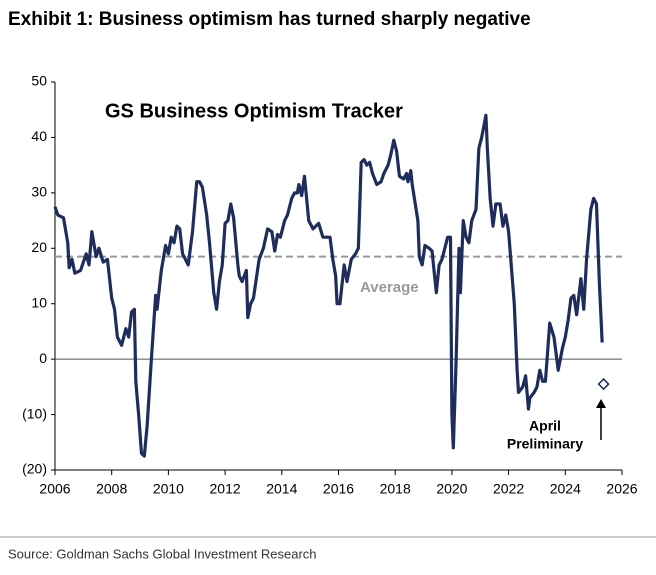 The image size is (656, 575). What do you see at coordinates (338, 489) in the screenshot?
I see `x-tick-label: 2016` at bounding box center [338, 489].